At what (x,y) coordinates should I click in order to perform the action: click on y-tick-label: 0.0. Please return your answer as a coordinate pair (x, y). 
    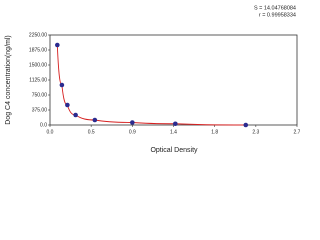
    Looking at the image, I should click on (43, 125).